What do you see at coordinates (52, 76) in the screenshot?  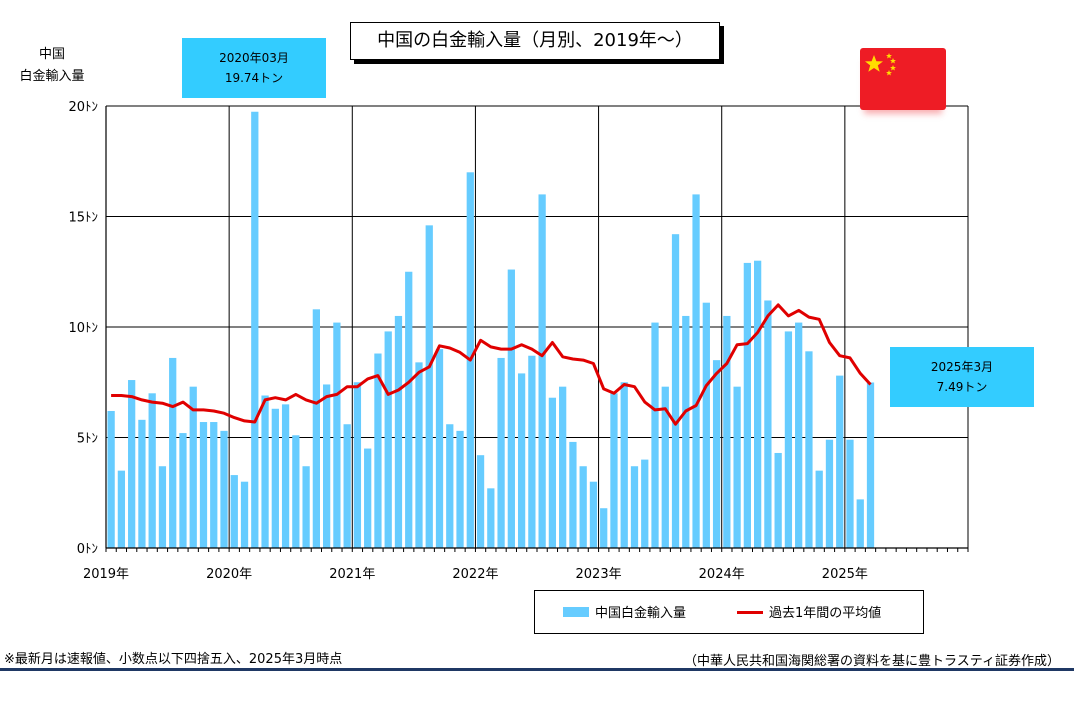 I see `y-axis-title-line2: 白金輸入量` at bounding box center [52, 76].